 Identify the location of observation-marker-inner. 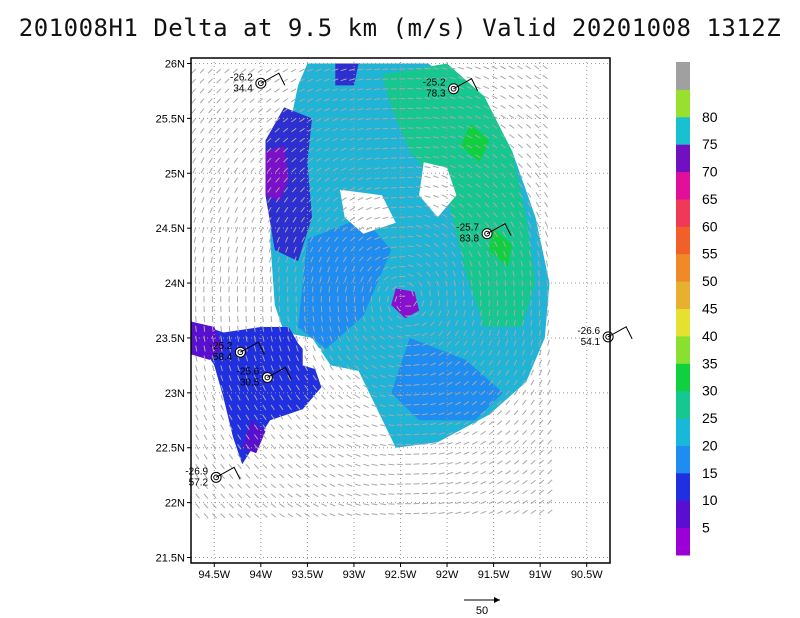
(260, 83).